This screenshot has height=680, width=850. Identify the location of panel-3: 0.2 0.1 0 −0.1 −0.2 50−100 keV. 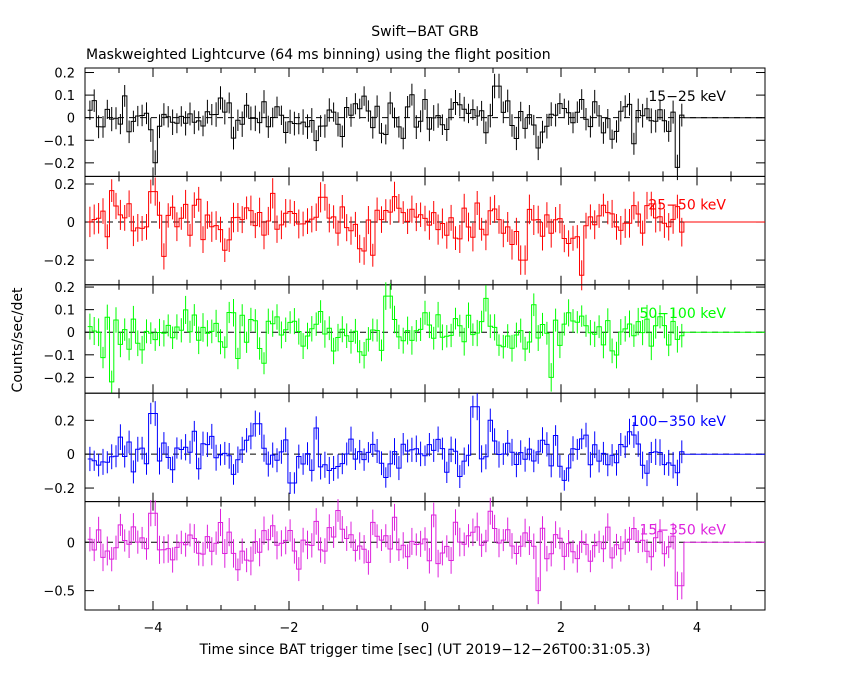
(404, 337).